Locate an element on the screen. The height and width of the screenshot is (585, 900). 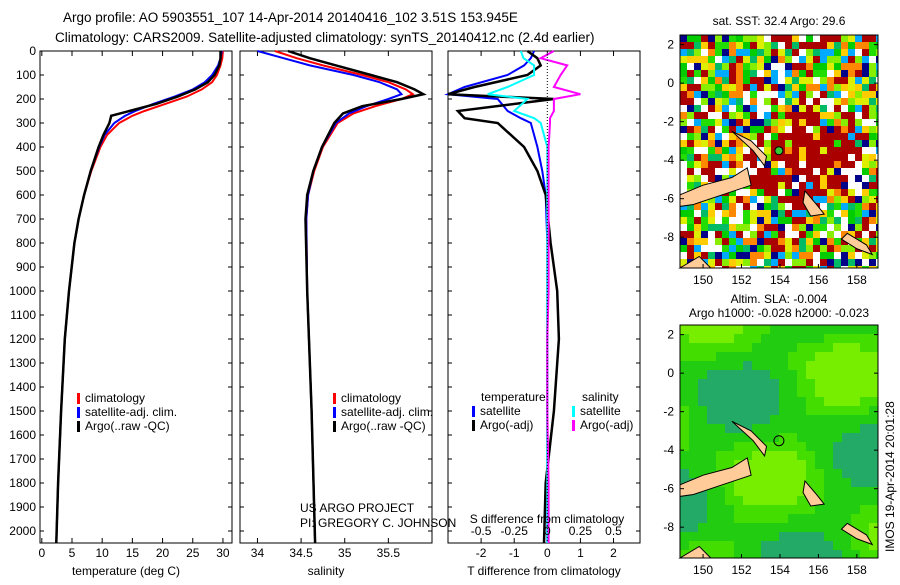
lon-tick-label: 150 is located at coordinates (703, 280).